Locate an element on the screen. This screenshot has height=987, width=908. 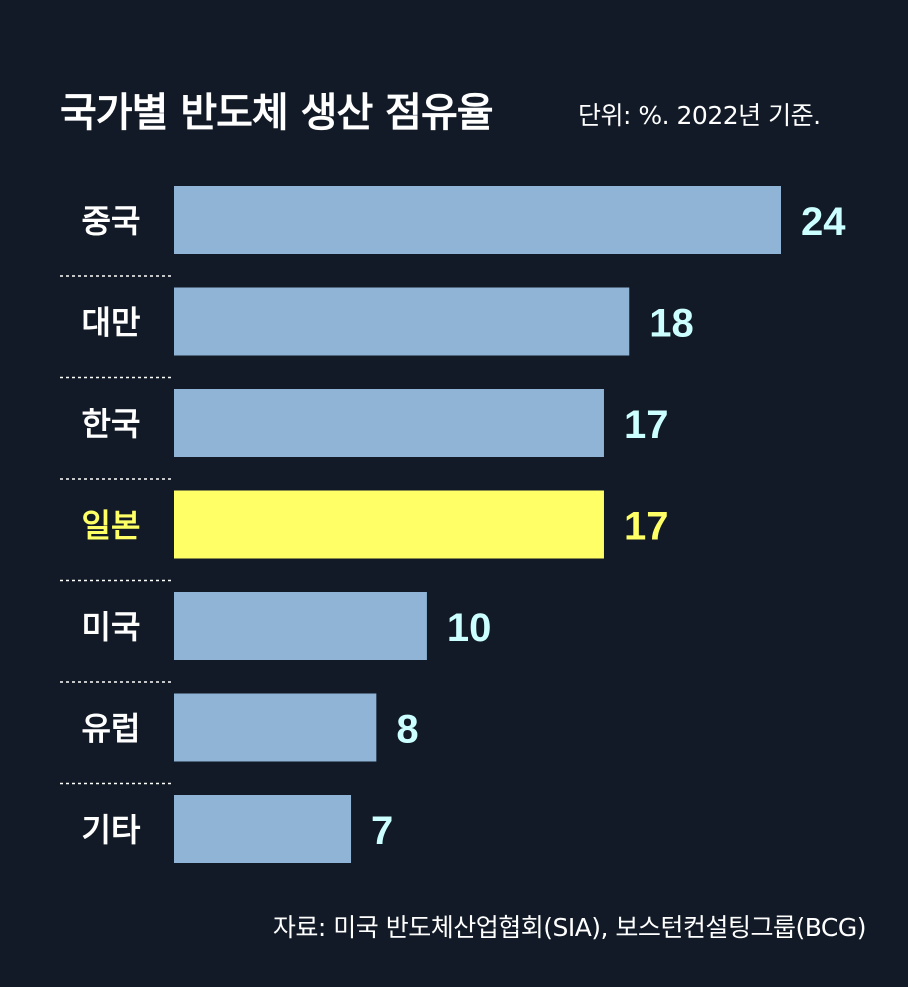
value-label: 8 is located at coordinates (407, 730).